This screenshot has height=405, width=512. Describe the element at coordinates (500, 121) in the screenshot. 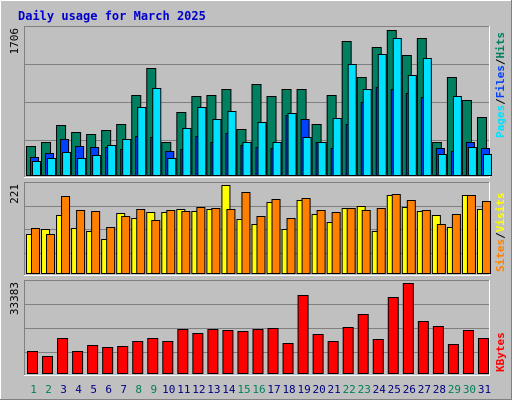

I see `legend-item-0: Pages` at that location.